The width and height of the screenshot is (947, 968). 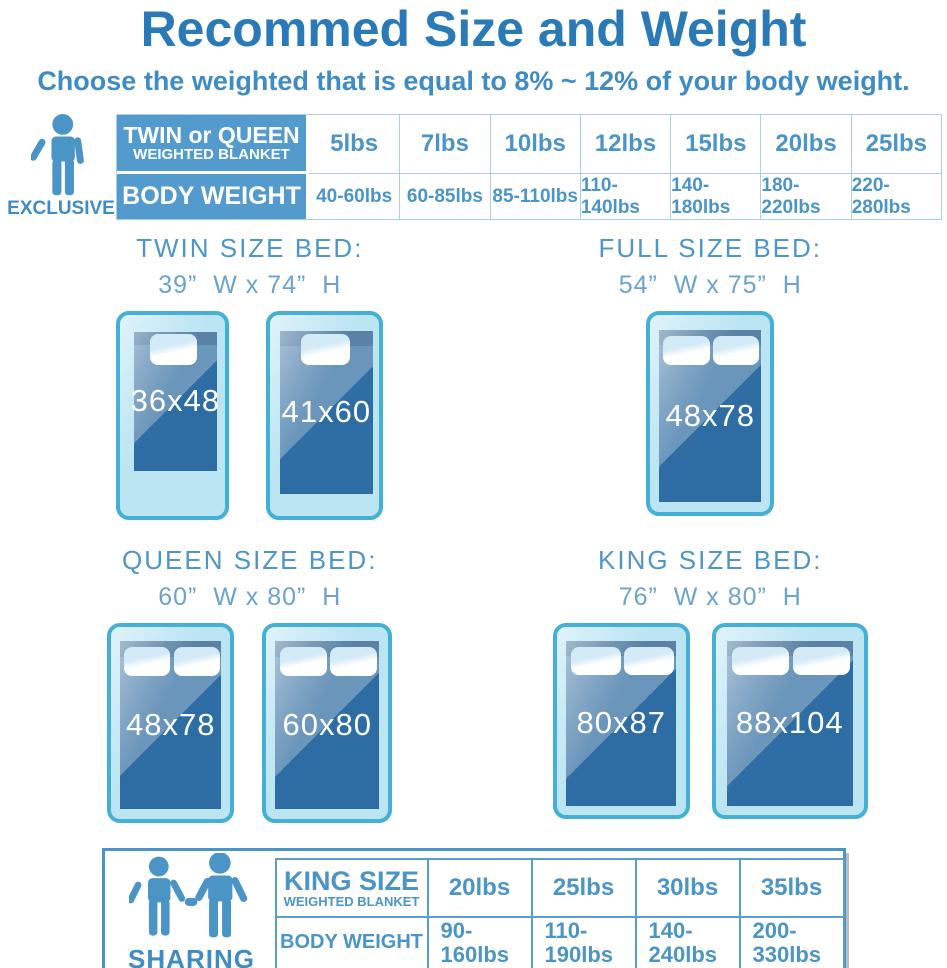 I want to click on bed-diagram-36x48: 36x48, so click(x=173, y=415).